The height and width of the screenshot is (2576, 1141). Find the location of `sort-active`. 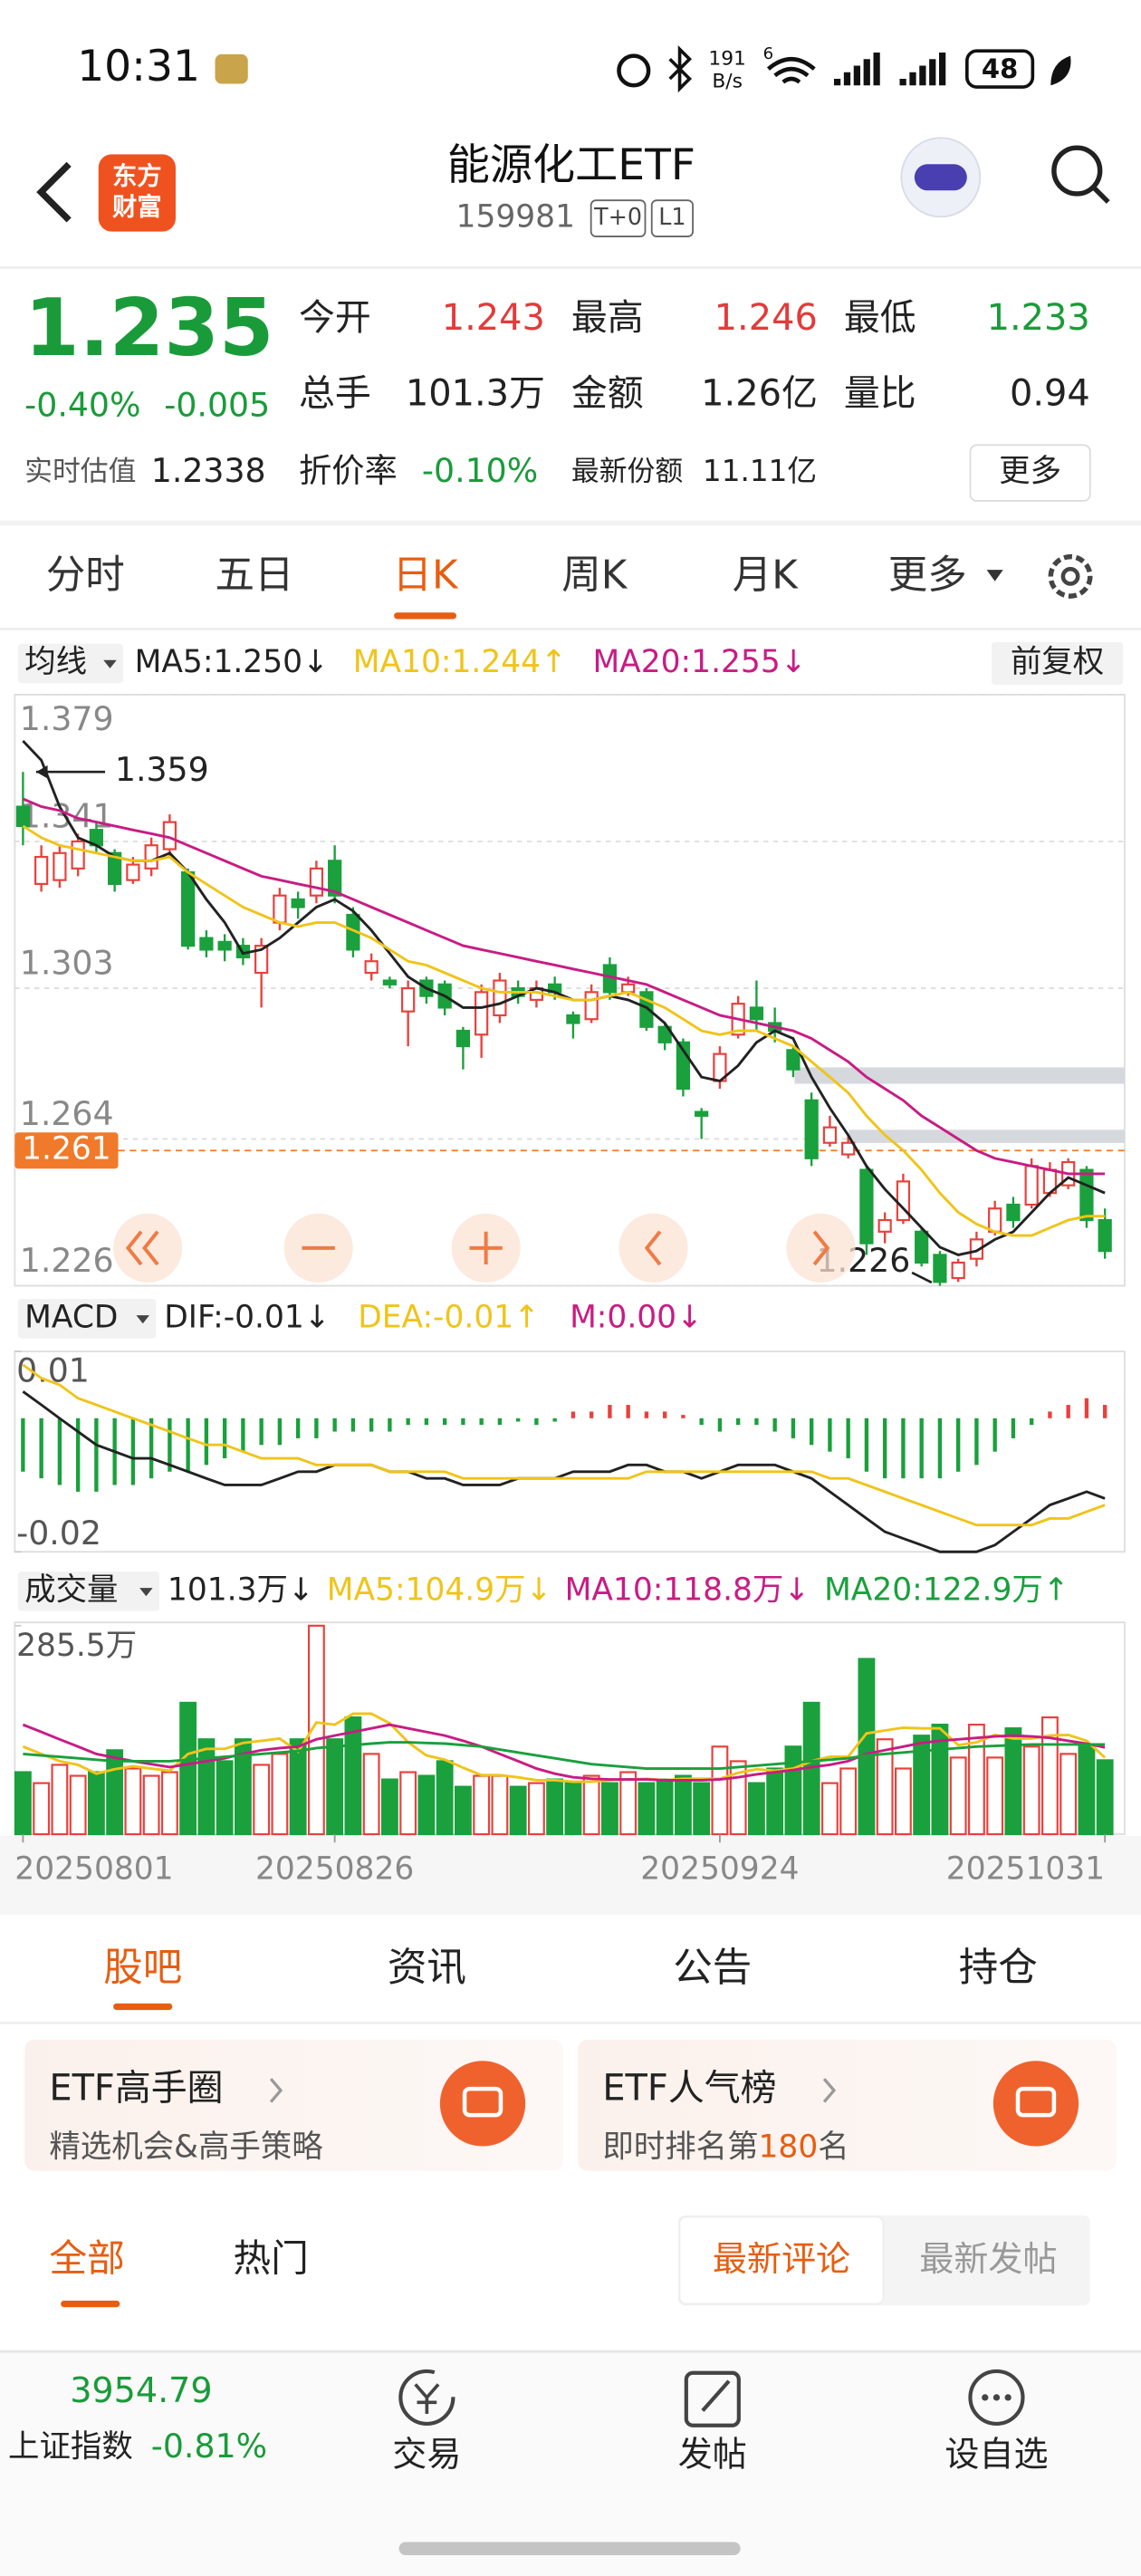

sort-active is located at coordinates (782, 2260).